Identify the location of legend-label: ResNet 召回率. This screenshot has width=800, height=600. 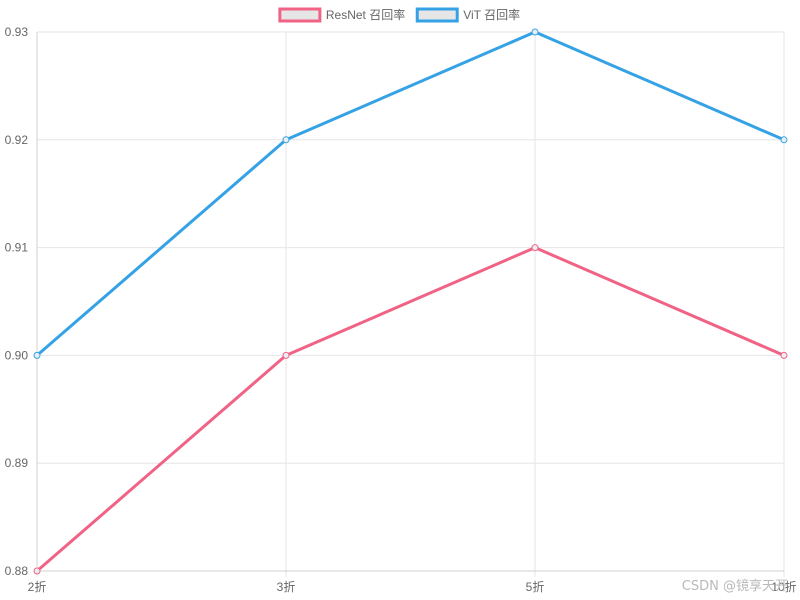
(365, 14).